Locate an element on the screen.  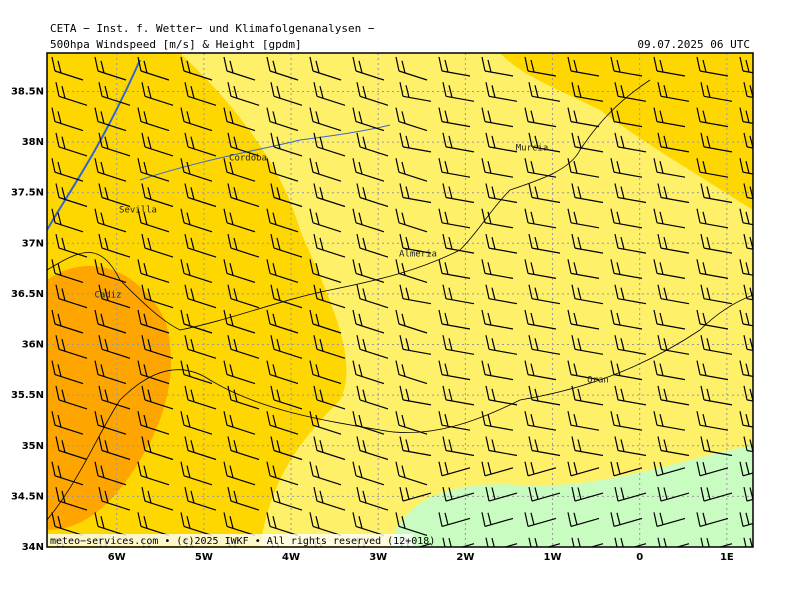
city-label: Oran is located at coordinates (598, 381).